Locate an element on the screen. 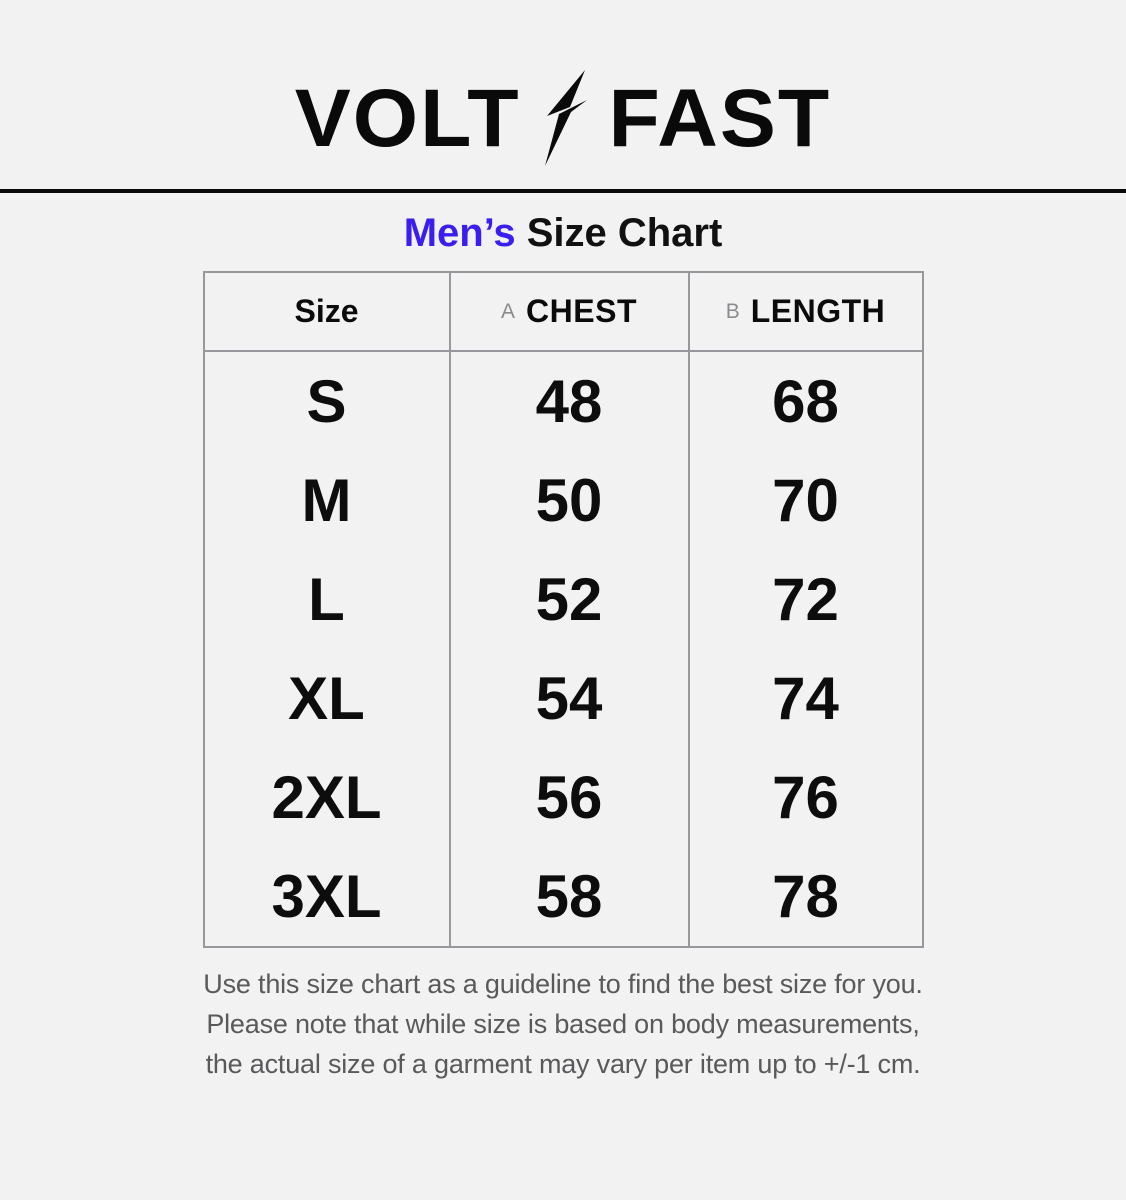 This screenshot has height=1200, width=1126. cell-size: L is located at coordinates (326, 599).